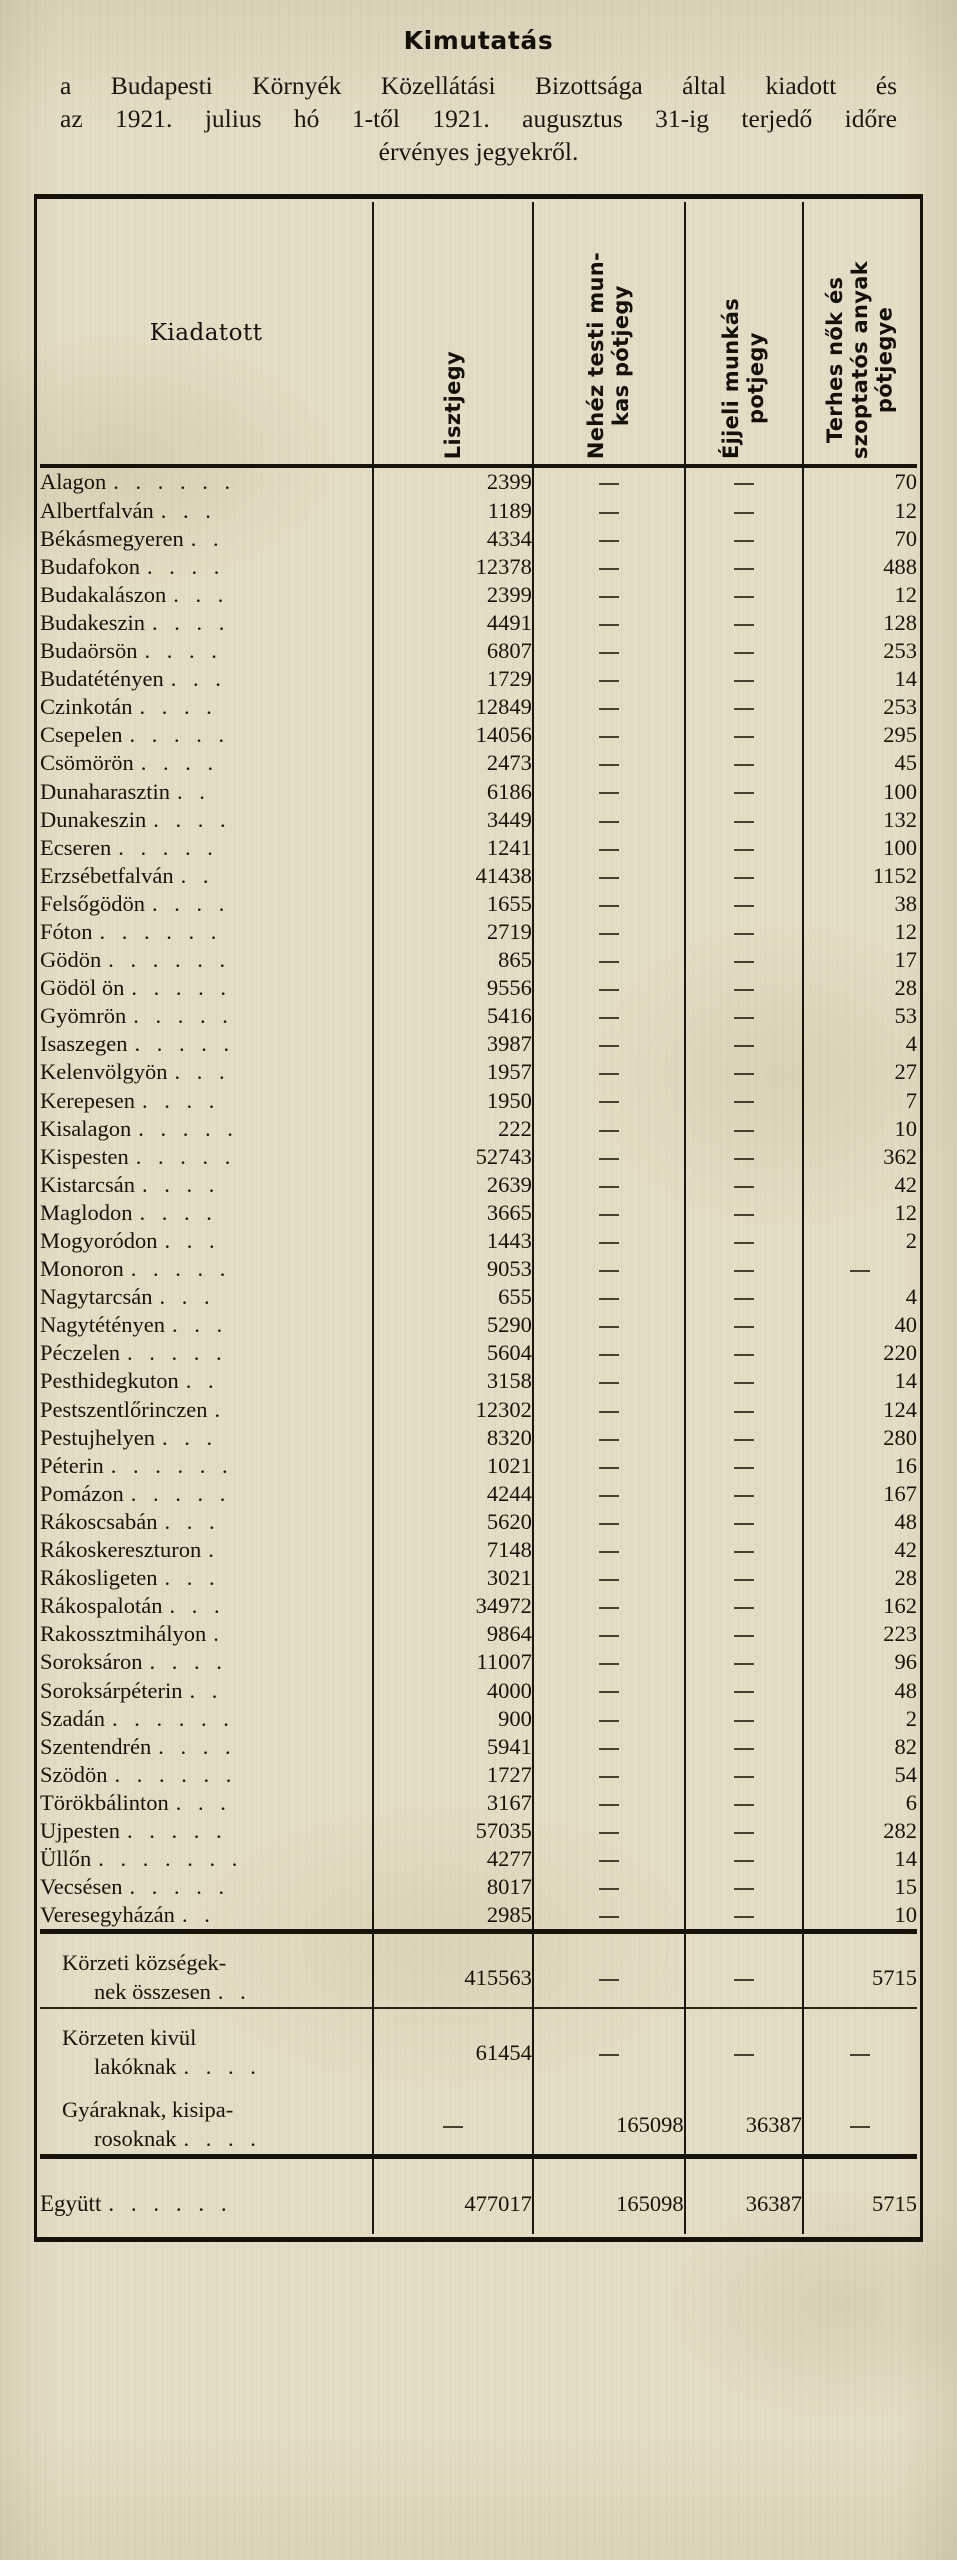 The height and width of the screenshot is (2560, 957). What do you see at coordinates (453, 1016) in the screenshot?
I see `cell-lisztjegy: 5416` at bounding box center [453, 1016].